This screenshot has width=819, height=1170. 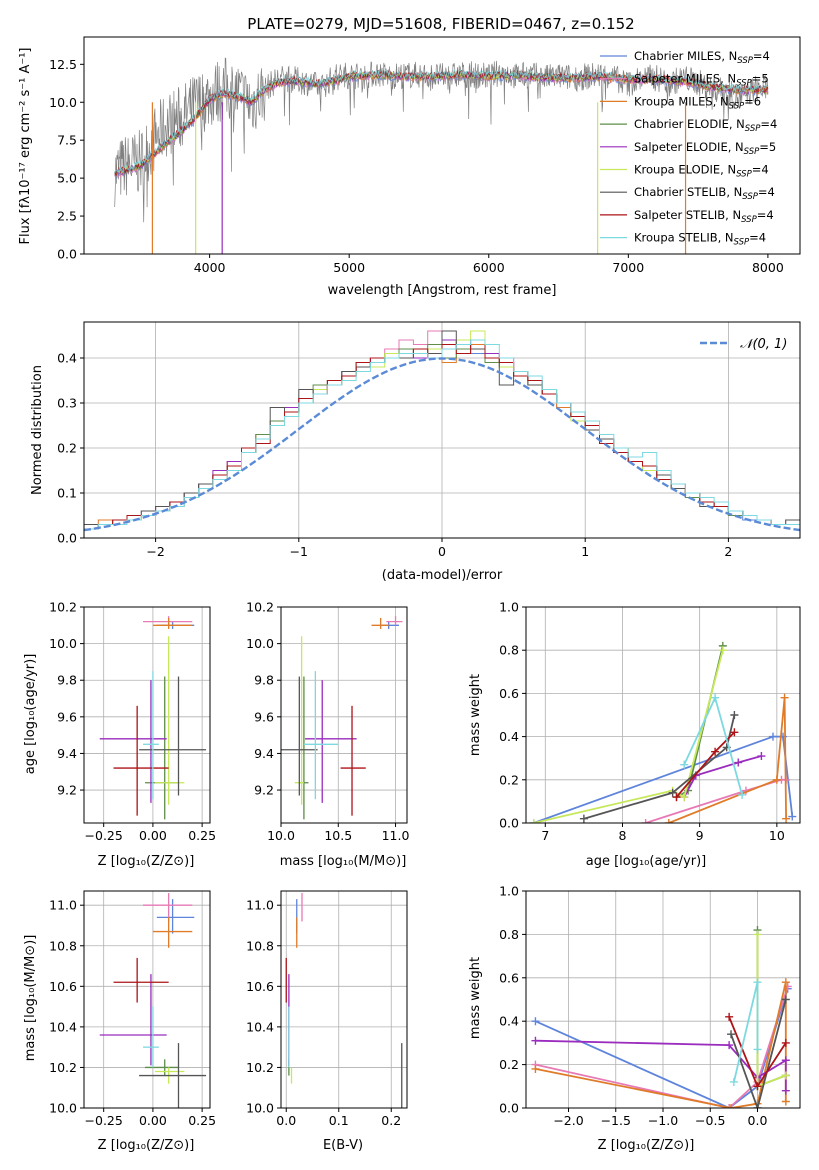 I want to click on ebv-mass-plot-area: 0.0 0.1 0.2 10.0 10.2 10.4 10.6 10.8 11.0, so click(x=327, y=1009).